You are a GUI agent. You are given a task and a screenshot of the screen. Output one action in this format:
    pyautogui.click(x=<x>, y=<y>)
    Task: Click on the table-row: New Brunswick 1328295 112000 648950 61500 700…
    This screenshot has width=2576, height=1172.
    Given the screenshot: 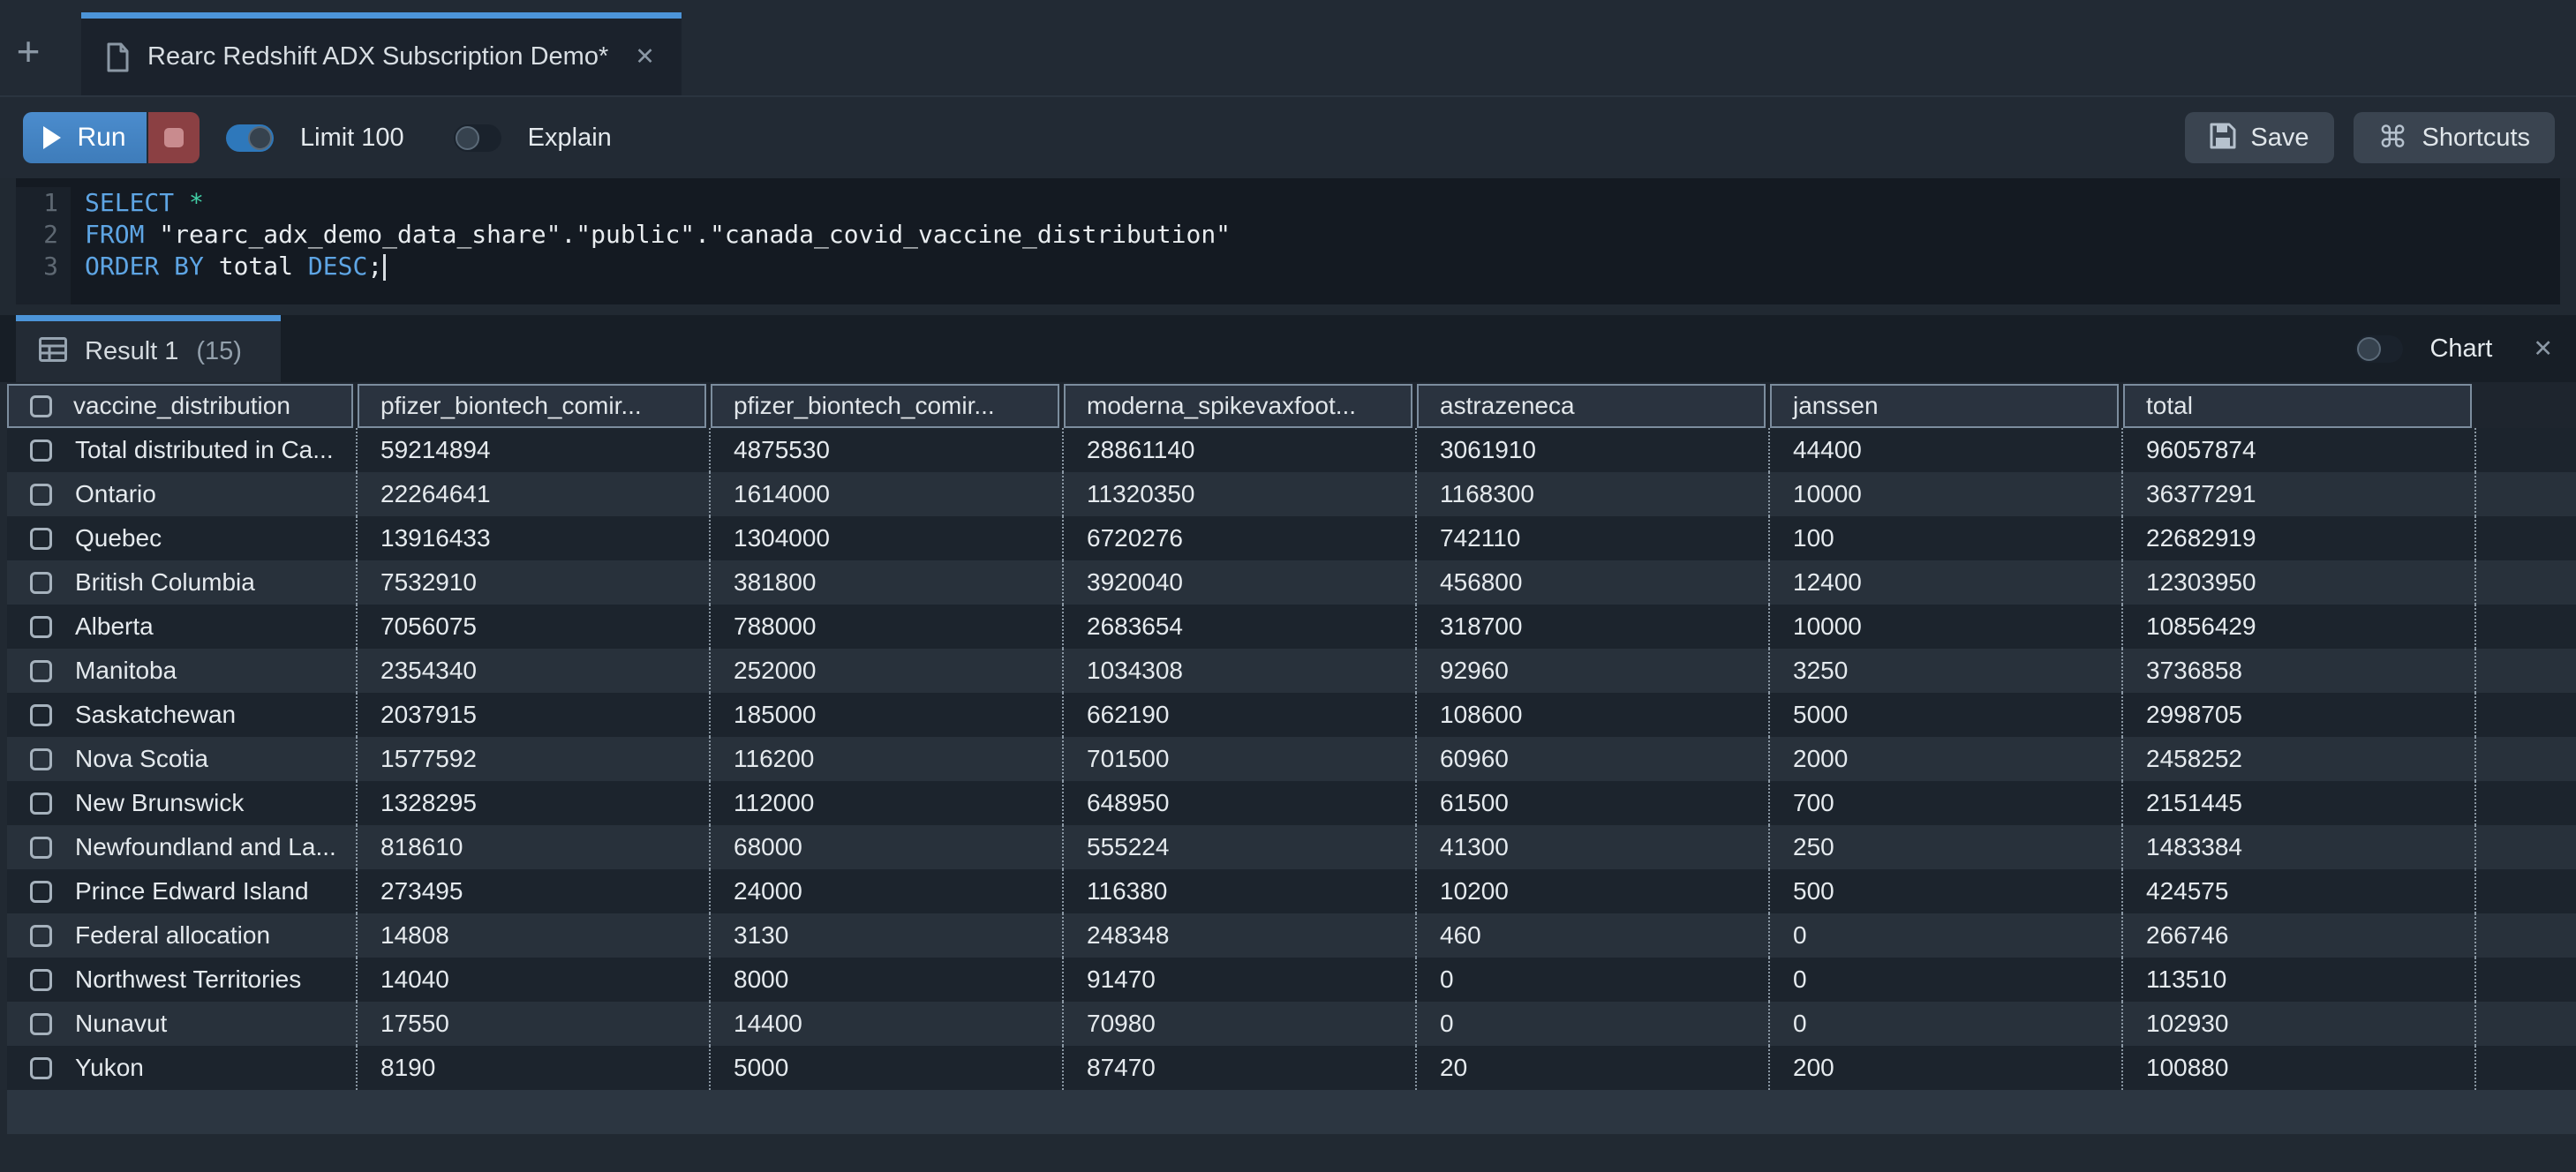 What is the action you would take?
    pyautogui.click(x=1291, y=803)
    